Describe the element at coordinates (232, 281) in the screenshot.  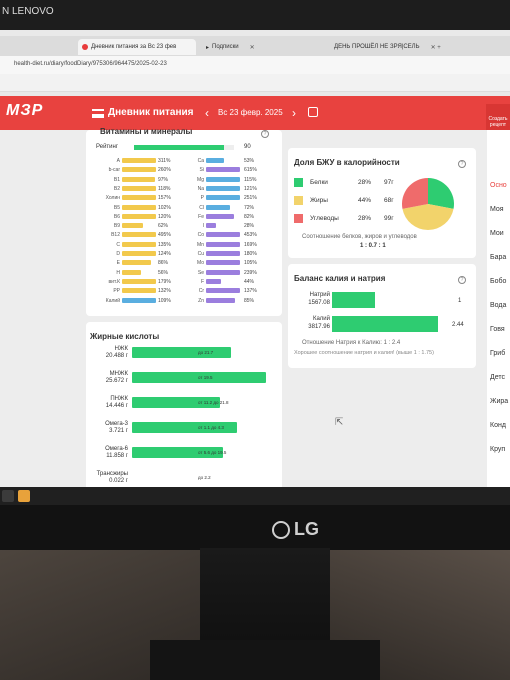
I see `mineral-row: F 44%` at that location.